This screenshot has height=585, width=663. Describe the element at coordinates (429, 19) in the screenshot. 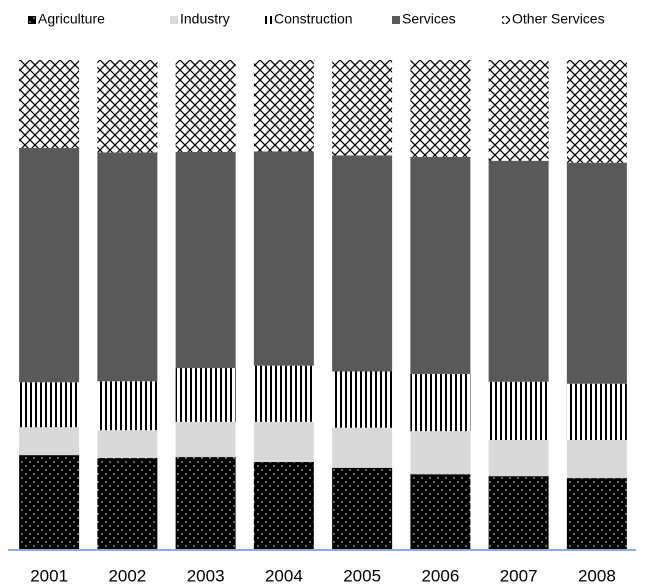

I see `legend-label: Services` at that location.